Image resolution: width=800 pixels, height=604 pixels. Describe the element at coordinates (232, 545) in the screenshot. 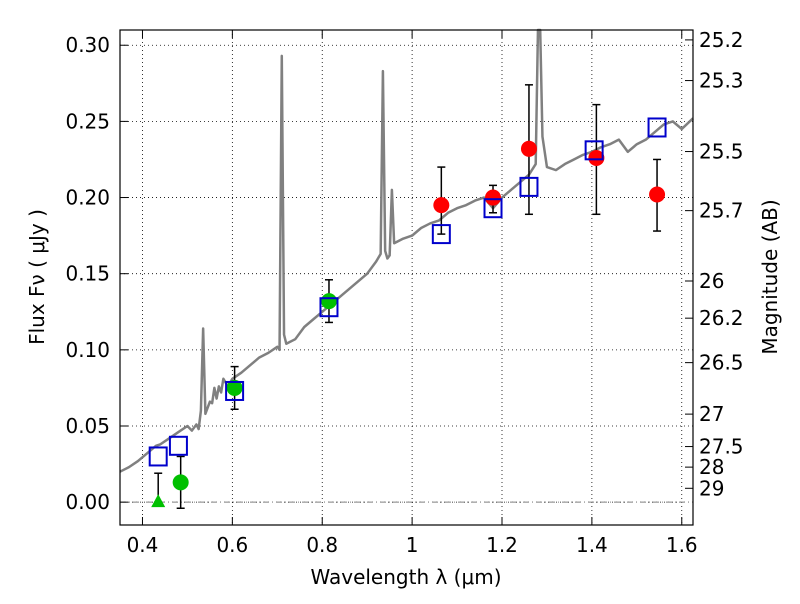

I see `x-tick-label: 0.6` at that location.